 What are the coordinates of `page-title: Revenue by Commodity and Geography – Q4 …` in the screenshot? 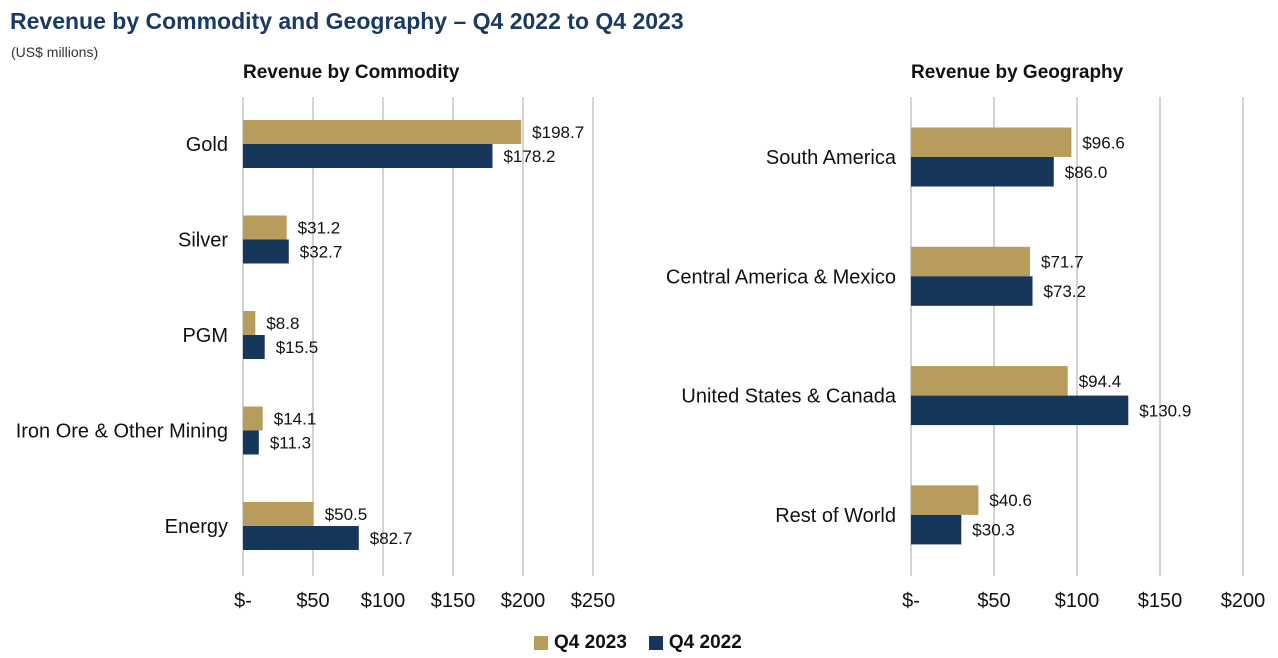 It's located at (347, 21).